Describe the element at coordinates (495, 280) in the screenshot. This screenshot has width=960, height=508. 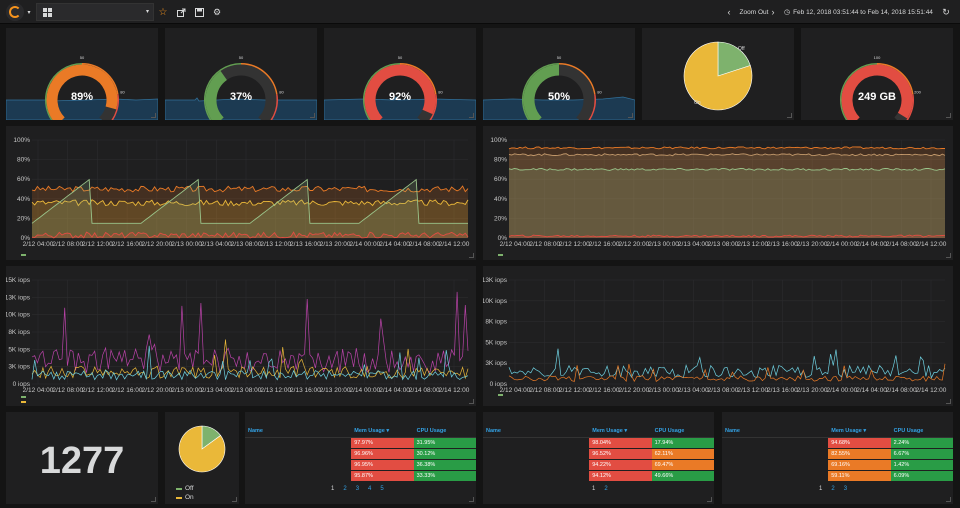
I see `y-tick-label: 13K iops` at that location.